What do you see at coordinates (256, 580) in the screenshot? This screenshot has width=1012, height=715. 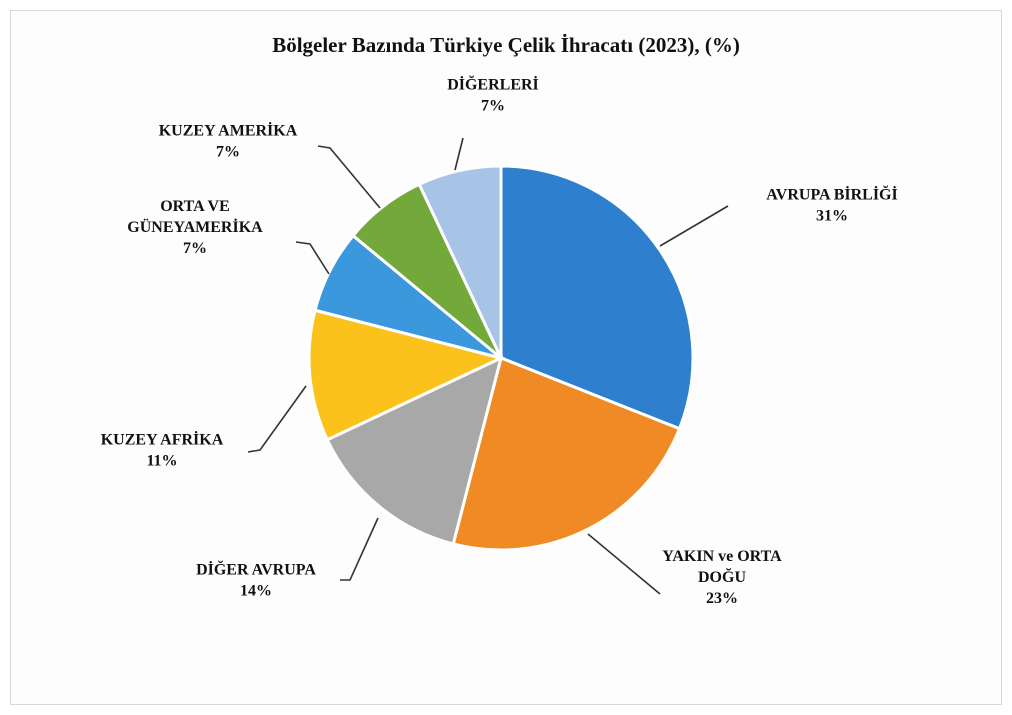 I see `slice-label: DİĞER AVRUPA 14%` at bounding box center [256, 580].